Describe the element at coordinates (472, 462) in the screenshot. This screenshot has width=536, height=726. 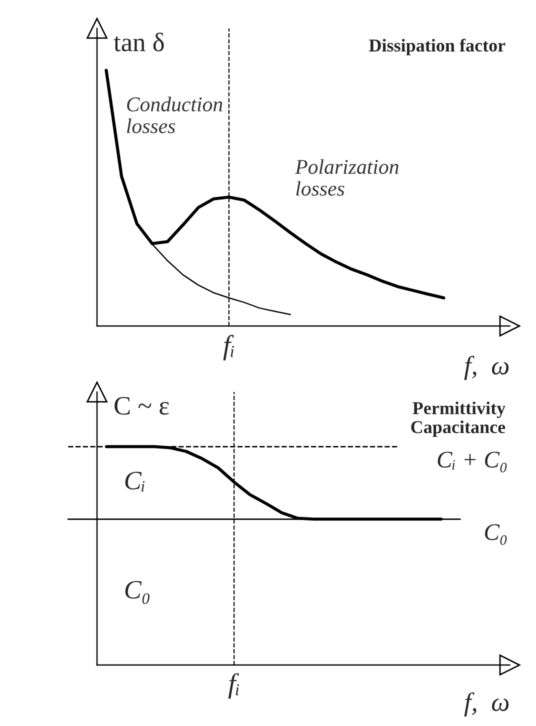
I see `ref-line-label: Cᵢ + C₀` at that location.